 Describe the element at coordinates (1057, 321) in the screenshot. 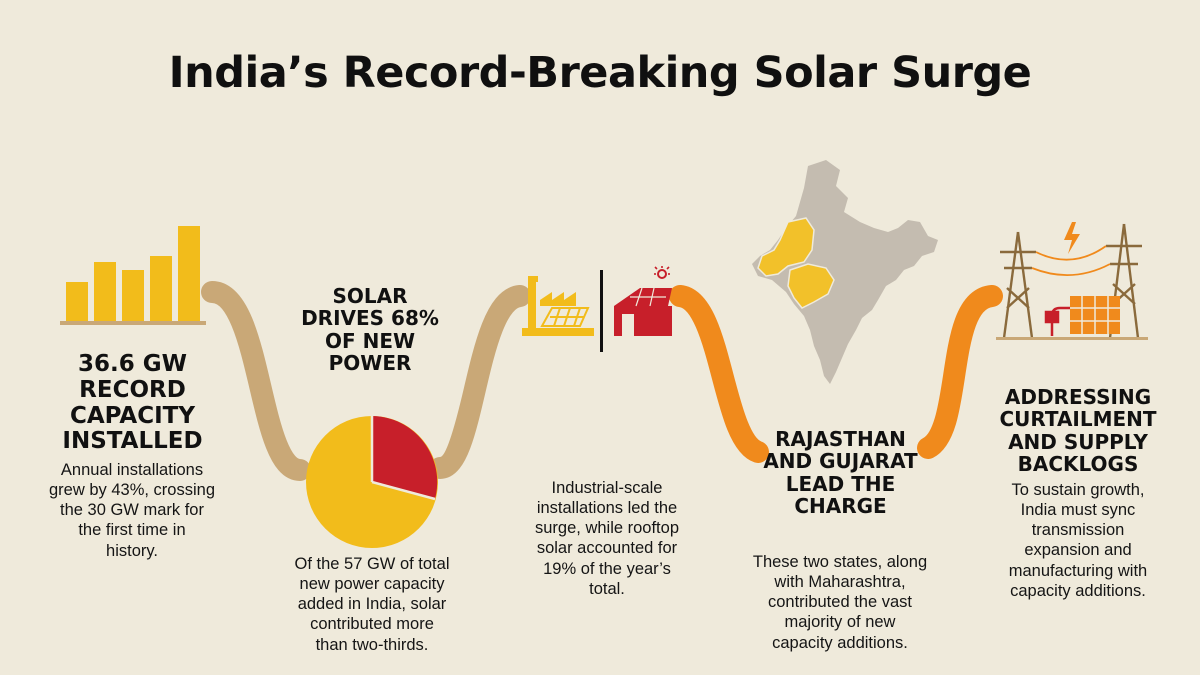

I see `plug-icon` at that location.